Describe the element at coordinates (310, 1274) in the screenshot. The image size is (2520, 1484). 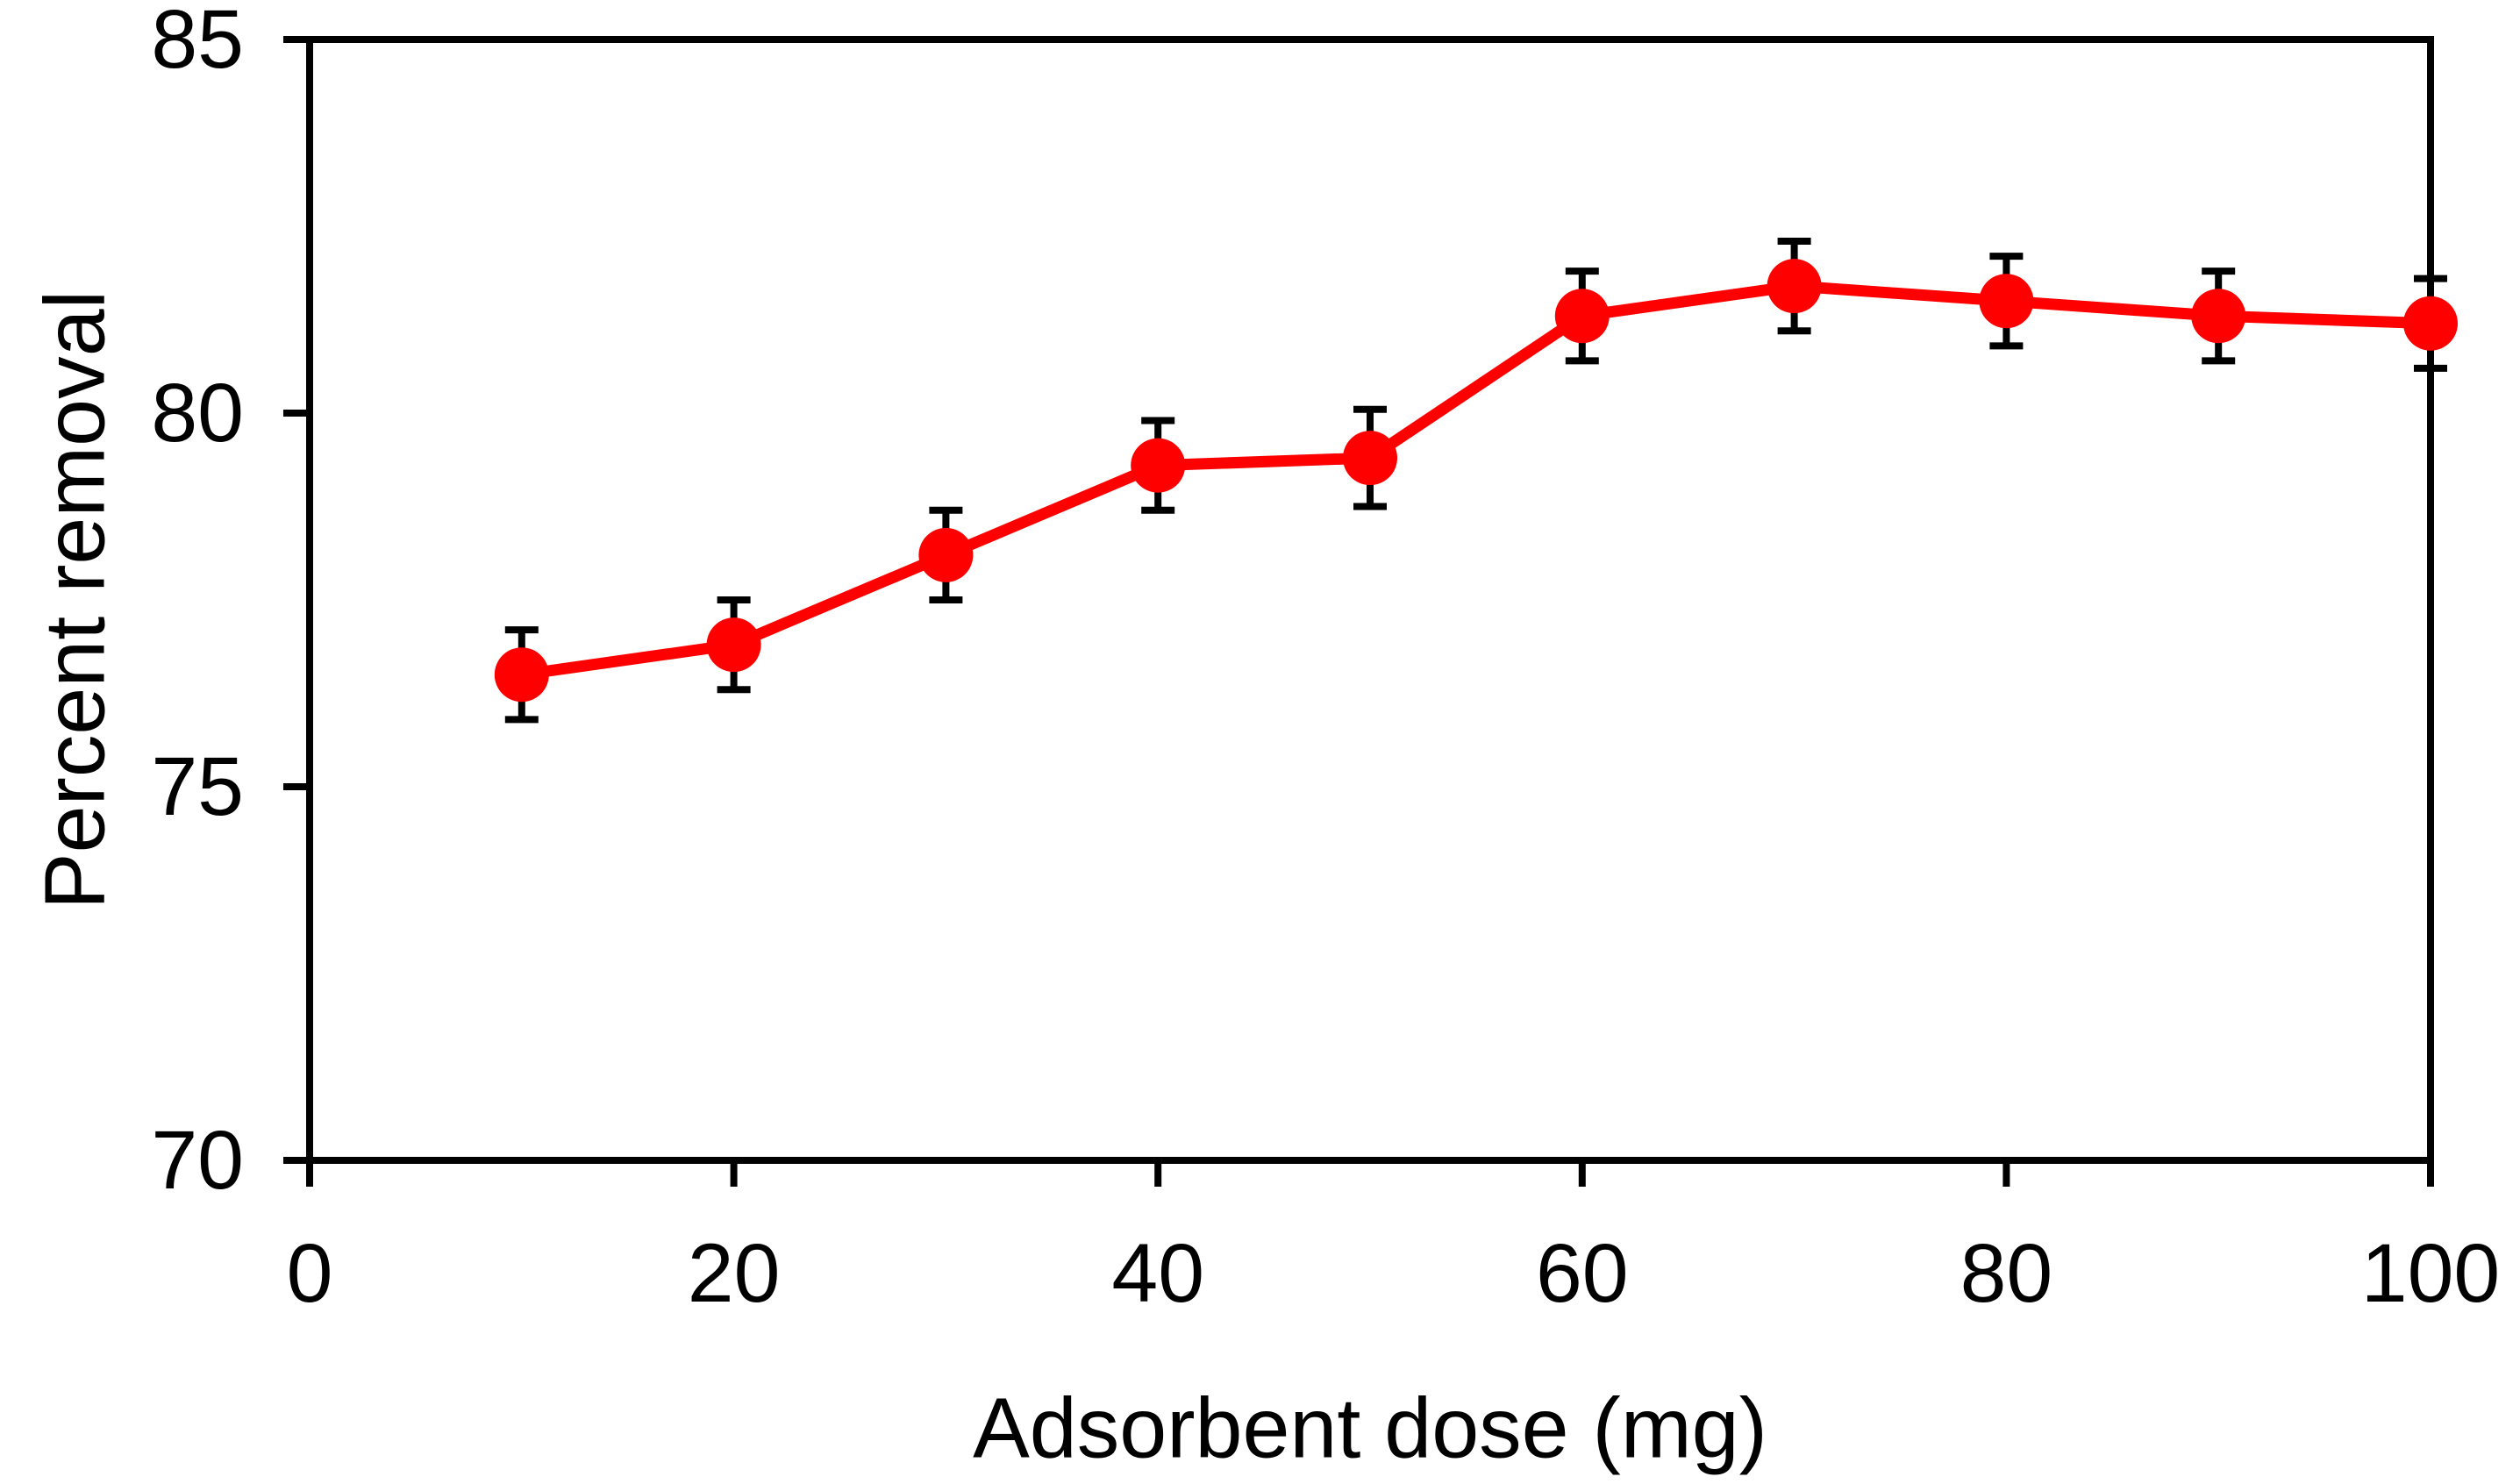
I see `x-axis-tick-label: 0` at that location.